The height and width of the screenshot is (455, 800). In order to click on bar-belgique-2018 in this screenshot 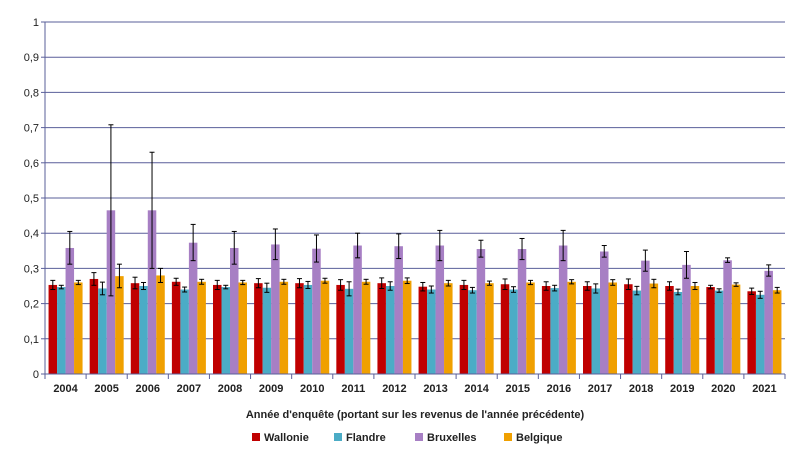, I will do `click(654, 328)`.